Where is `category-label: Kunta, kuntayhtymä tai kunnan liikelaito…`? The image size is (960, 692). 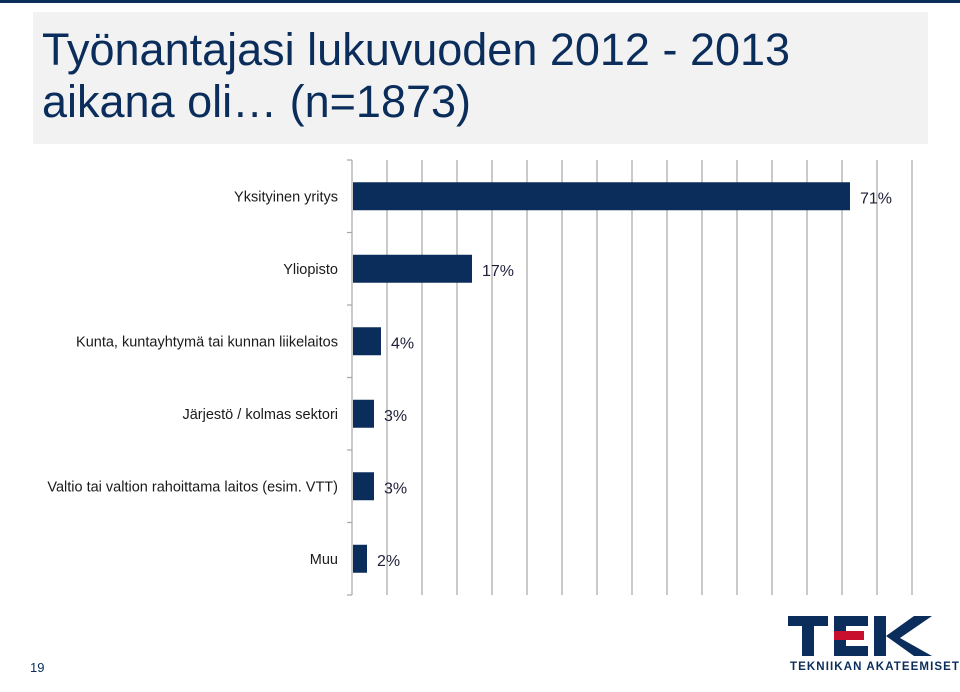
category-label: Kunta, kuntayhtymä tai kunnan liikelaito… is located at coordinates (207, 342).